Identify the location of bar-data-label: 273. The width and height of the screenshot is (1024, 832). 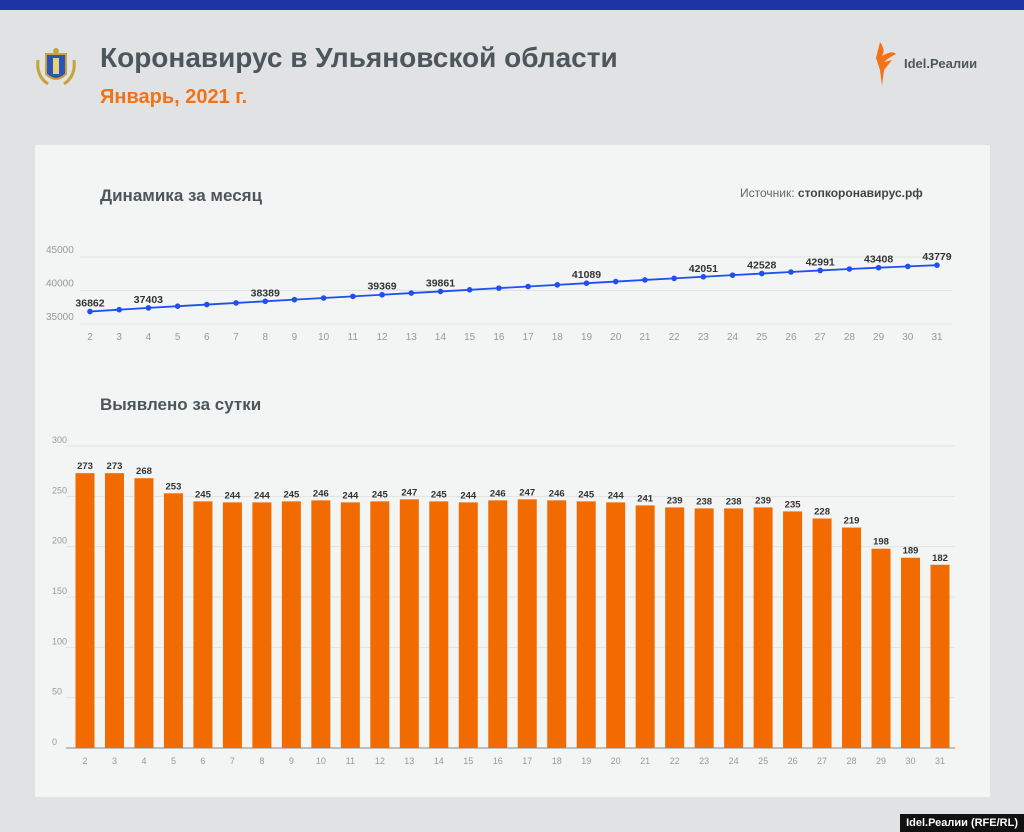
(85, 466).